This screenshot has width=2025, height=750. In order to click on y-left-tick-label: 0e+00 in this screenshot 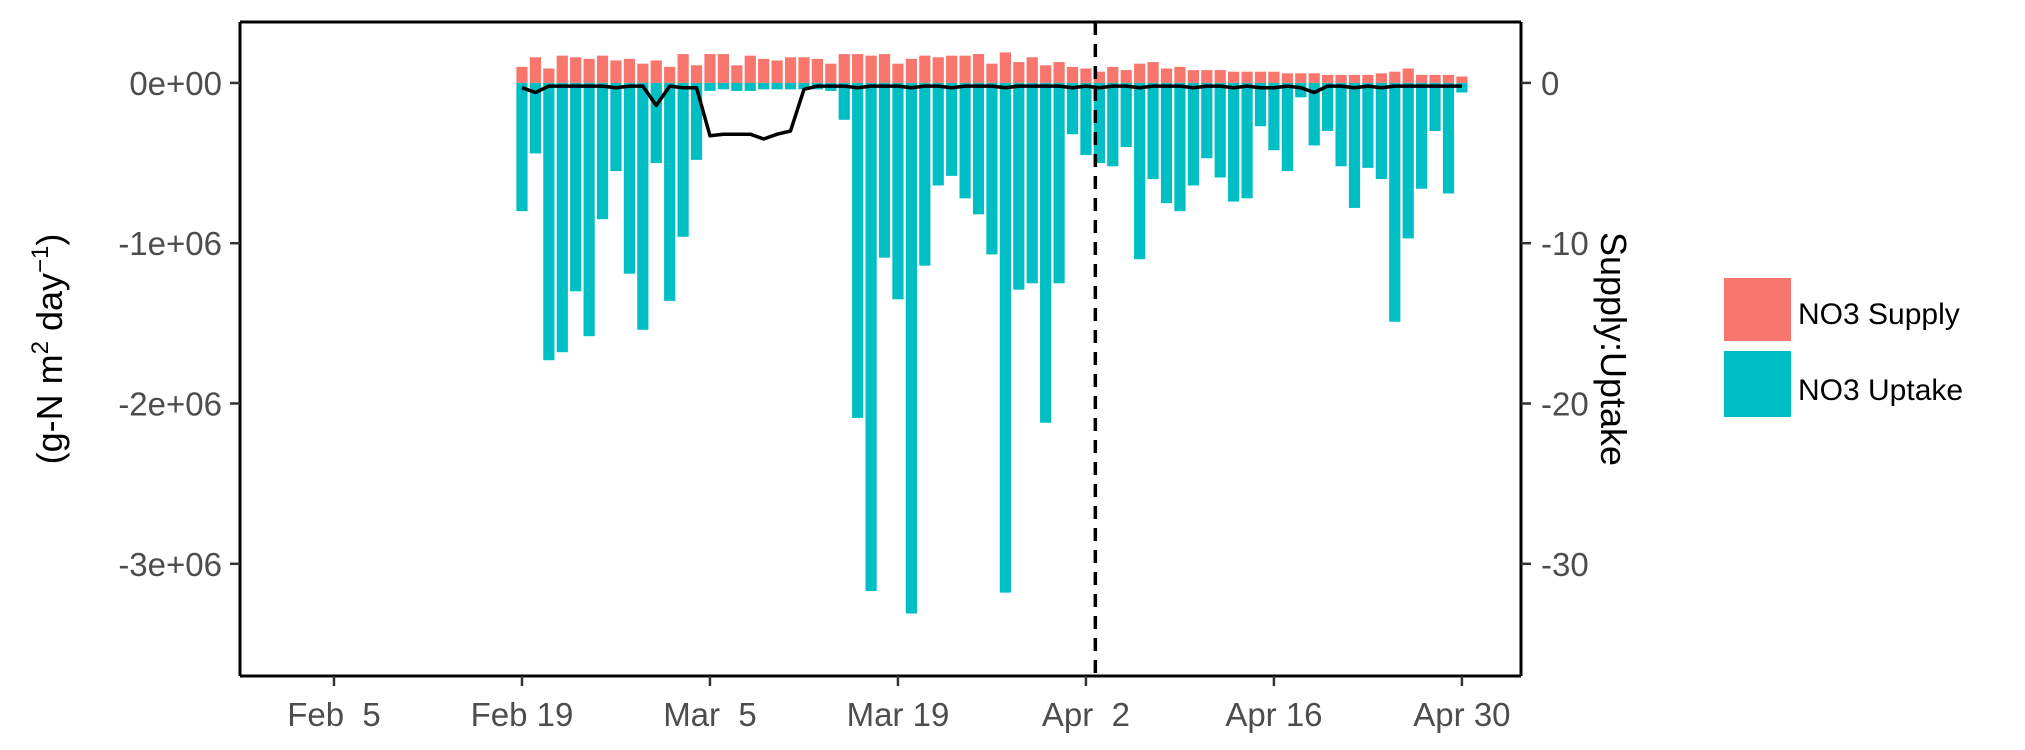, I will do `click(175, 83)`.